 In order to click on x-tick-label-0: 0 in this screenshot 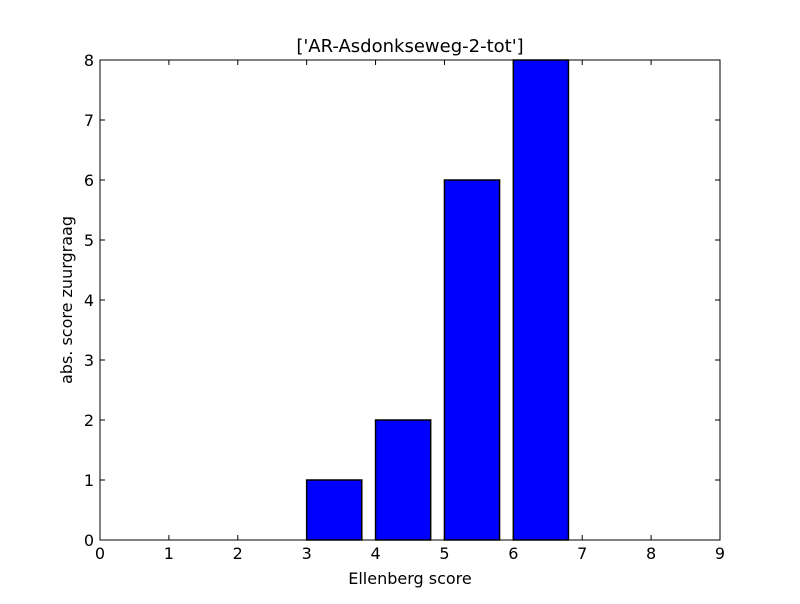, I will do `click(100, 553)`.